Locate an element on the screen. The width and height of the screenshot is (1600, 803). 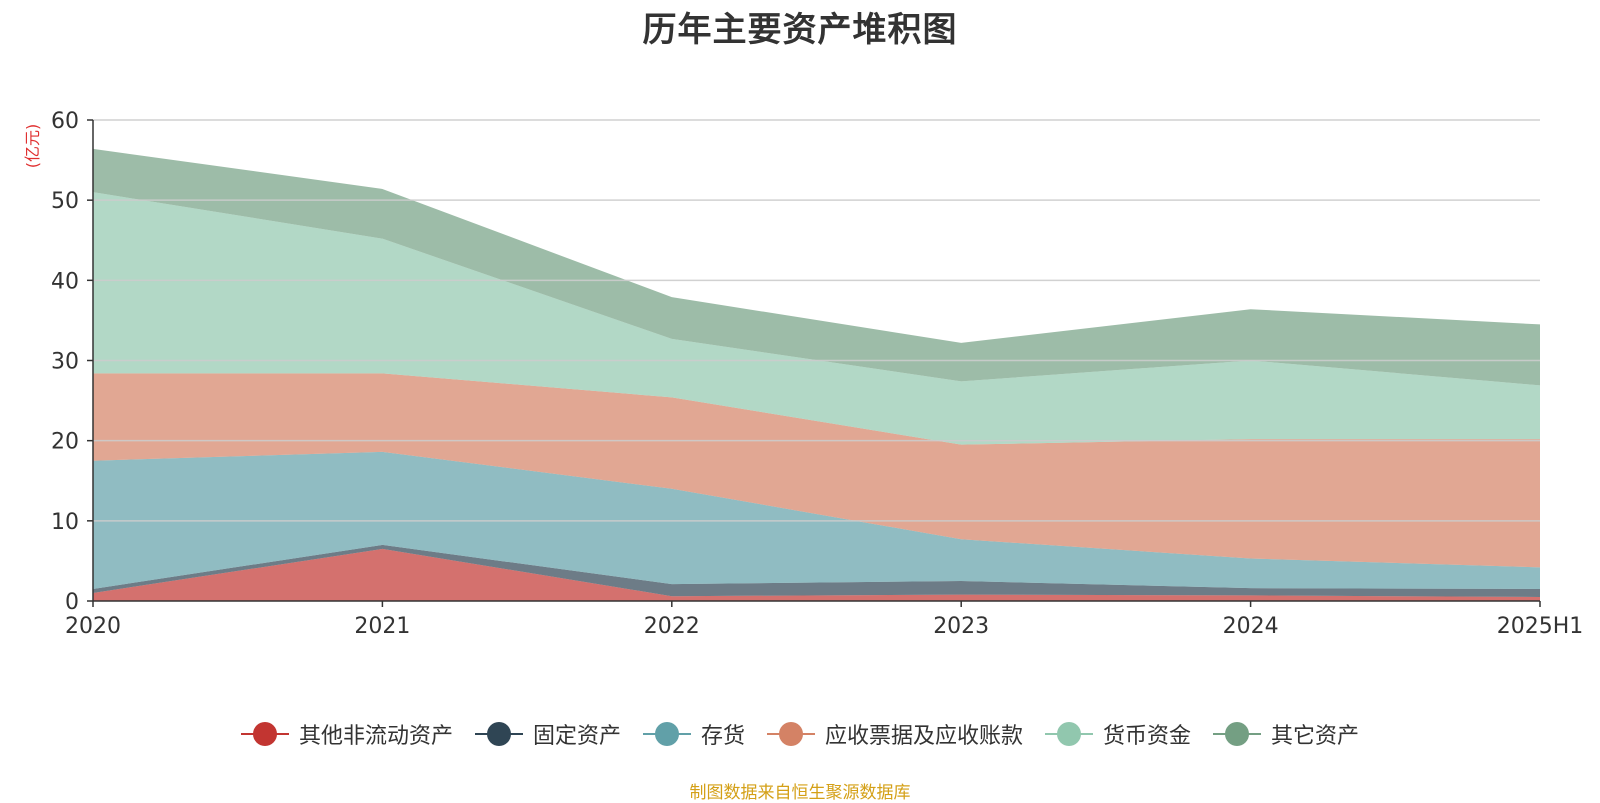
legend-label: 货币资金 is located at coordinates (1147, 736).